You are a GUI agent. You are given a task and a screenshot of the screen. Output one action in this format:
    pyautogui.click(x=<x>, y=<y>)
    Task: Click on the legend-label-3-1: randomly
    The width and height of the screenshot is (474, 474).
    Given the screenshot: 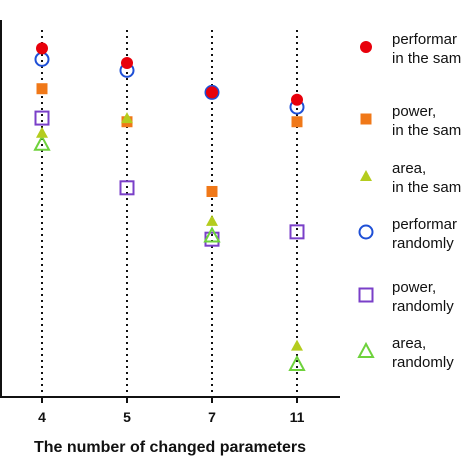 What is the action you would take?
    pyautogui.click(x=423, y=243)
    